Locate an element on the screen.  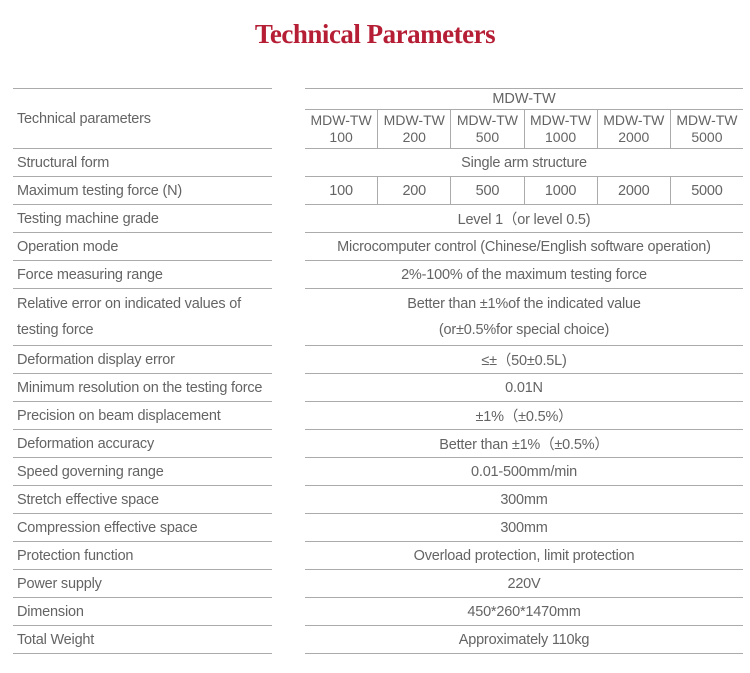
param-value: 0.01N is located at coordinates (524, 387).